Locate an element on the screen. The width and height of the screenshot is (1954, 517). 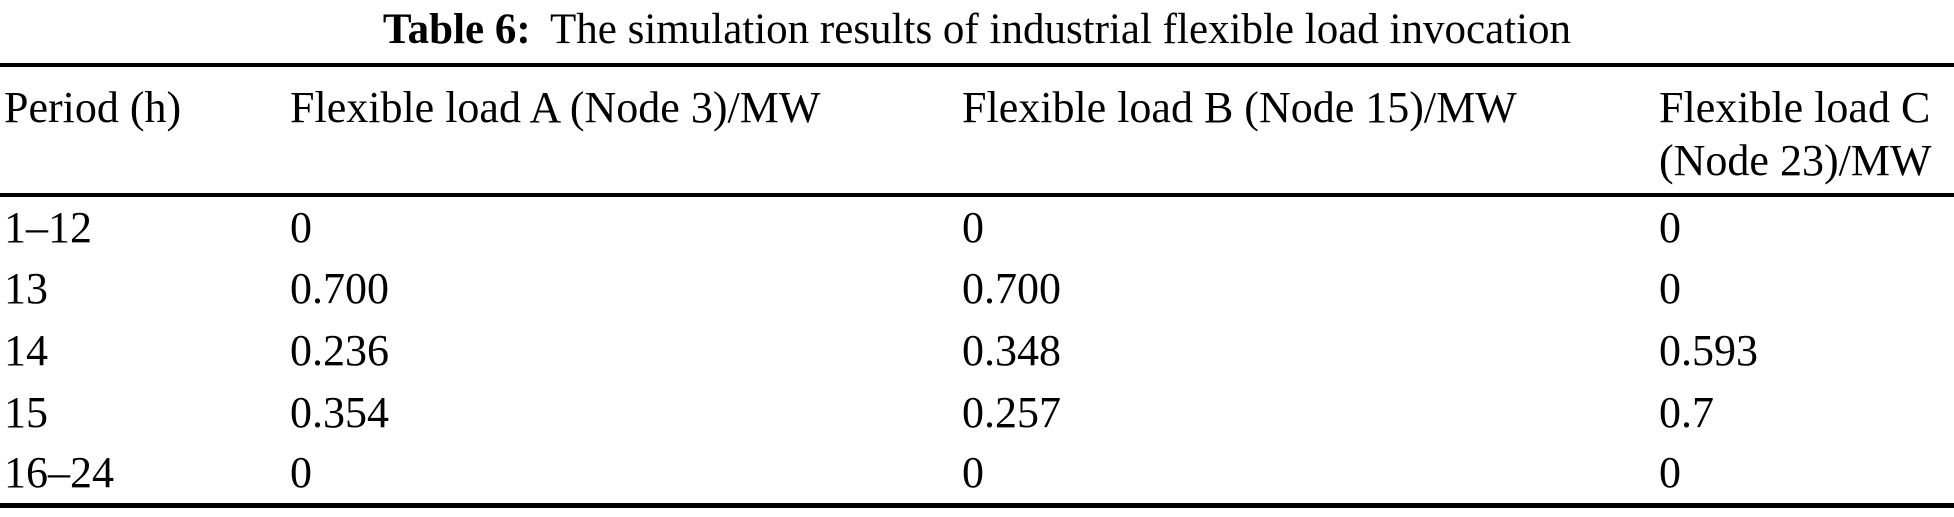
cell-period: 1–12 is located at coordinates (48, 227).